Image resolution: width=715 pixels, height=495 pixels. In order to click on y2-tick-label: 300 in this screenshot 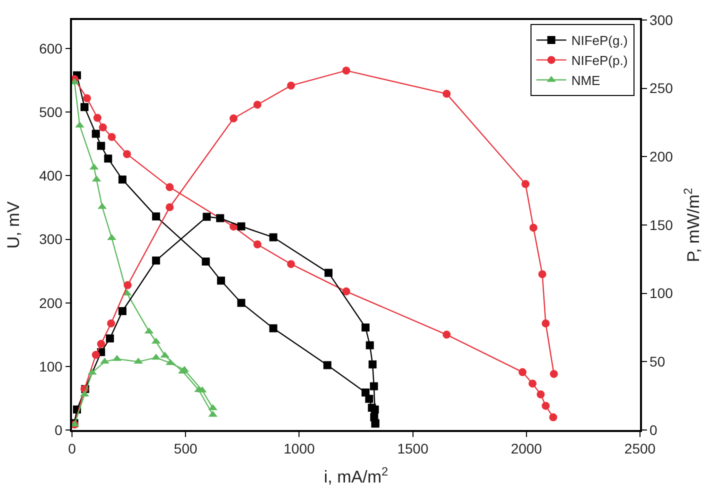, I will do `click(662, 20)`.